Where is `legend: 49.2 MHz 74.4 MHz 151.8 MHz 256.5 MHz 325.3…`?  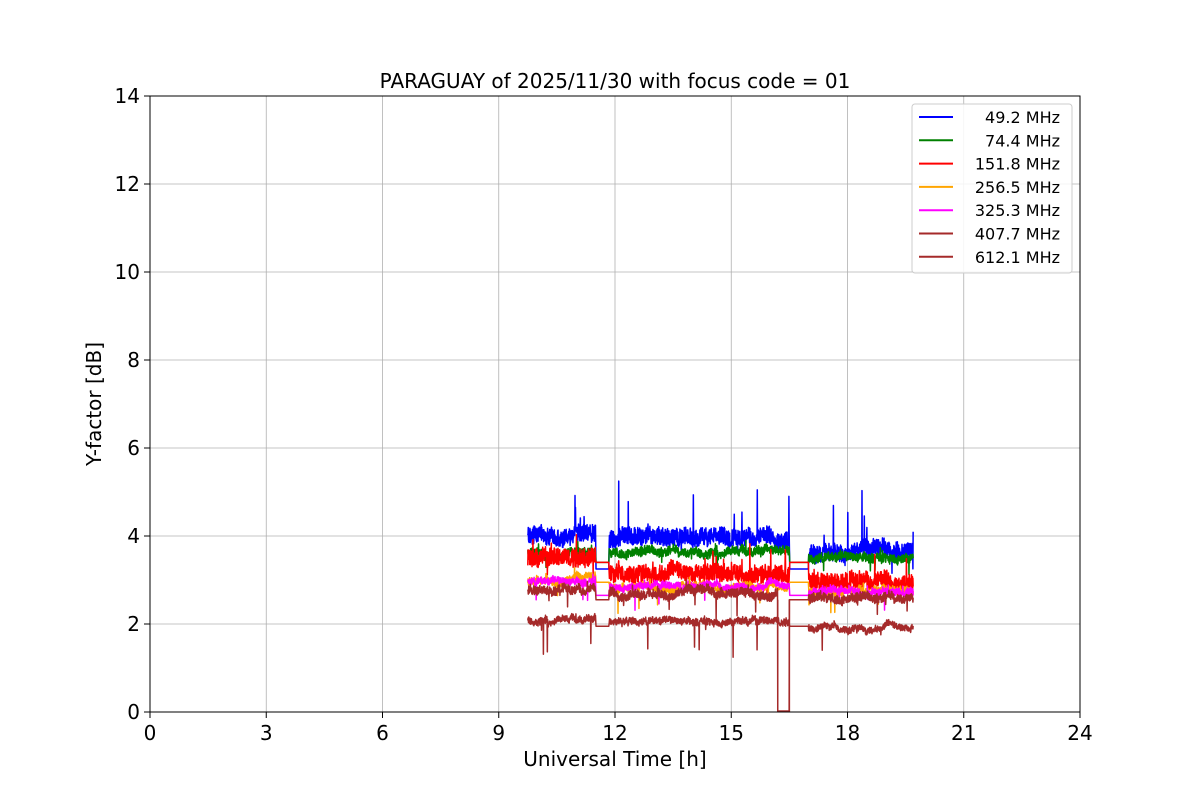
legend: 49.2 MHz 74.4 MHz 151.8 MHz 256.5 MHz 325.3… is located at coordinates (992, 188).